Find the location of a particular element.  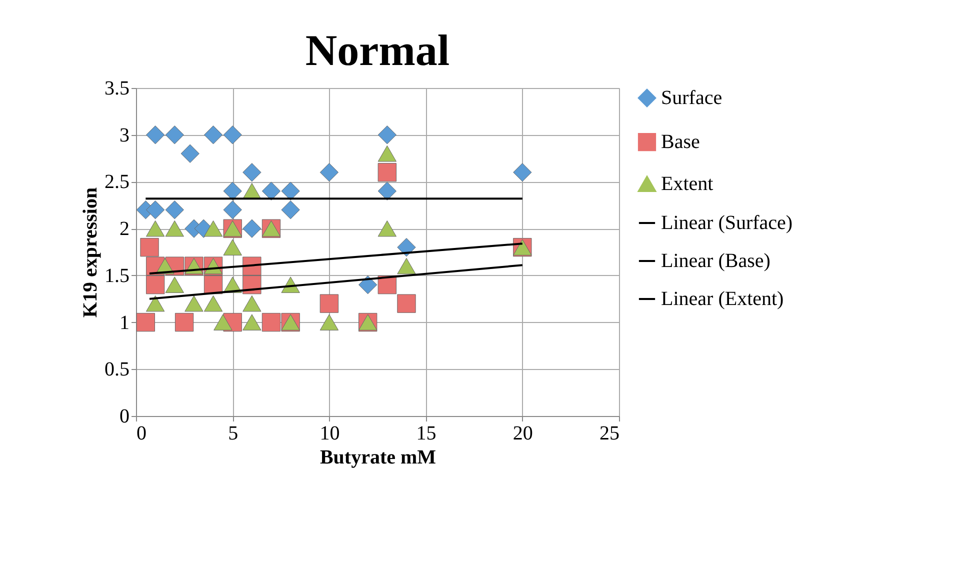

y-tick-label: 0.5 is located at coordinates (117, 369).